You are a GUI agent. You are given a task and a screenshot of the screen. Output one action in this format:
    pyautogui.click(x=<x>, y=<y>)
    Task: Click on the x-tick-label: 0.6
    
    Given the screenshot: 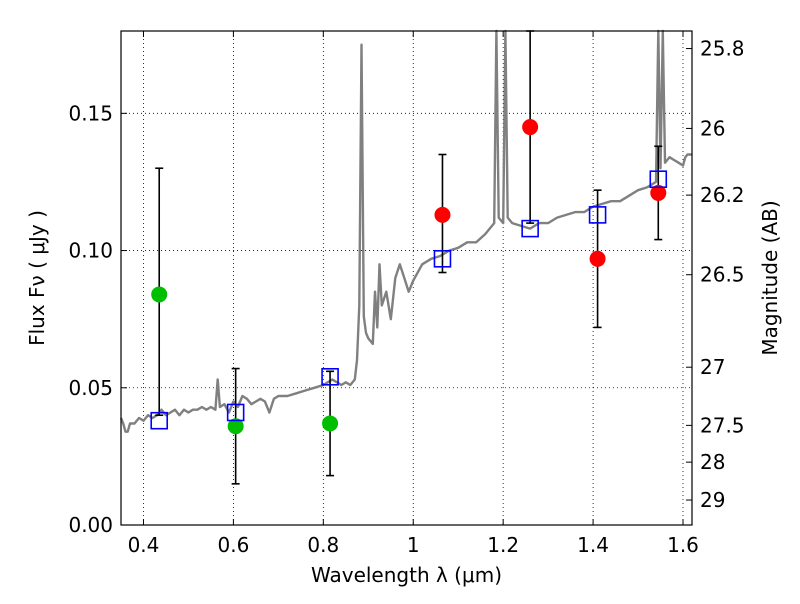 What is the action you would take?
    pyautogui.click(x=233, y=545)
    